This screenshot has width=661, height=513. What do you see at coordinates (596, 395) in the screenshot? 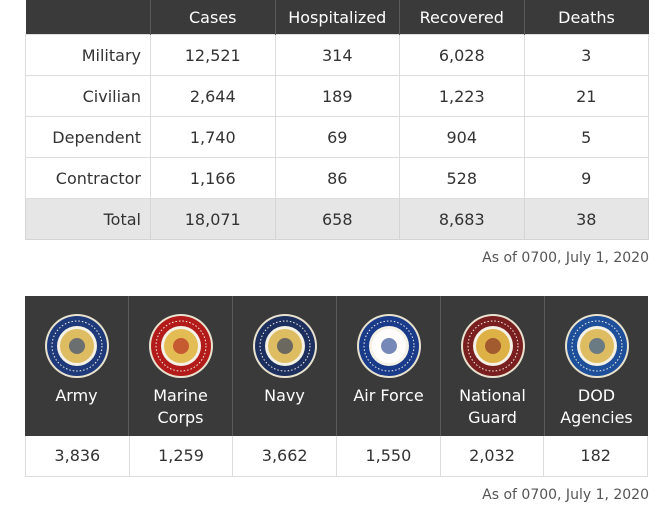
I see `branch-name-line1: DOD` at bounding box center [596, 395].